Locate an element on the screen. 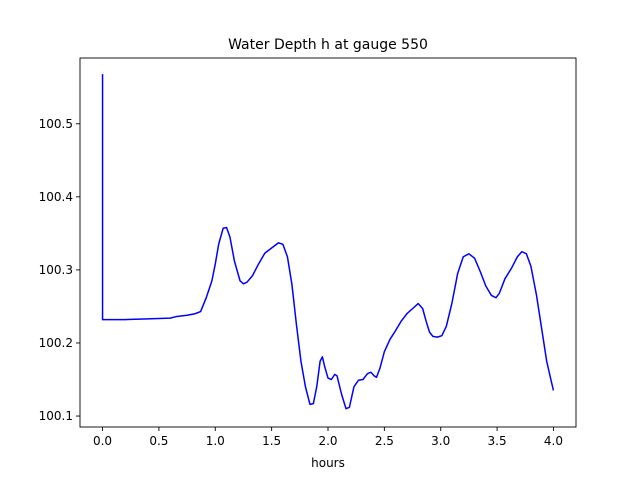 The image size is (640, 480). x-tick-label: 0.0 is located at coordinates (102, 441).